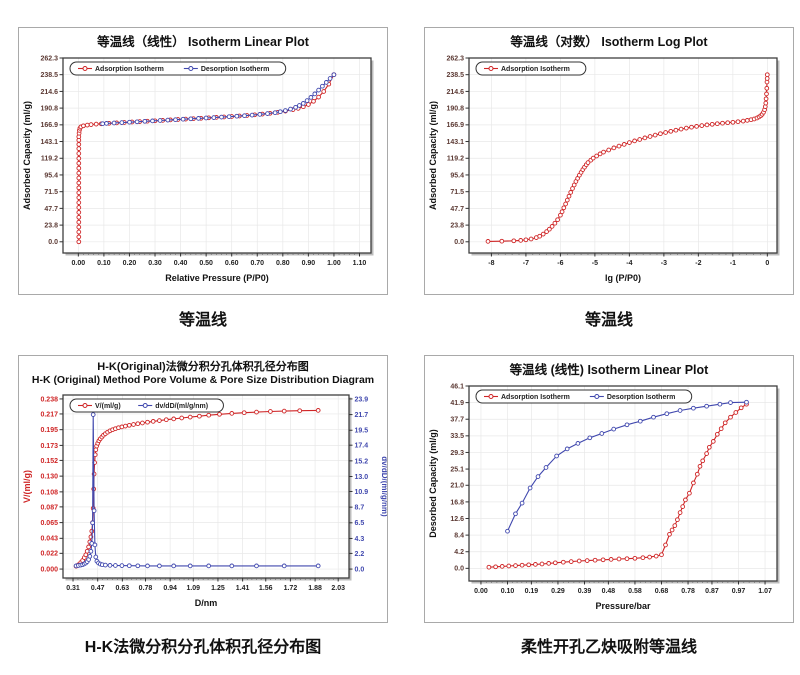 The width and height of the screenshot is (800, 675). I want to click on svg-text: 0.40, so click(181, 263).